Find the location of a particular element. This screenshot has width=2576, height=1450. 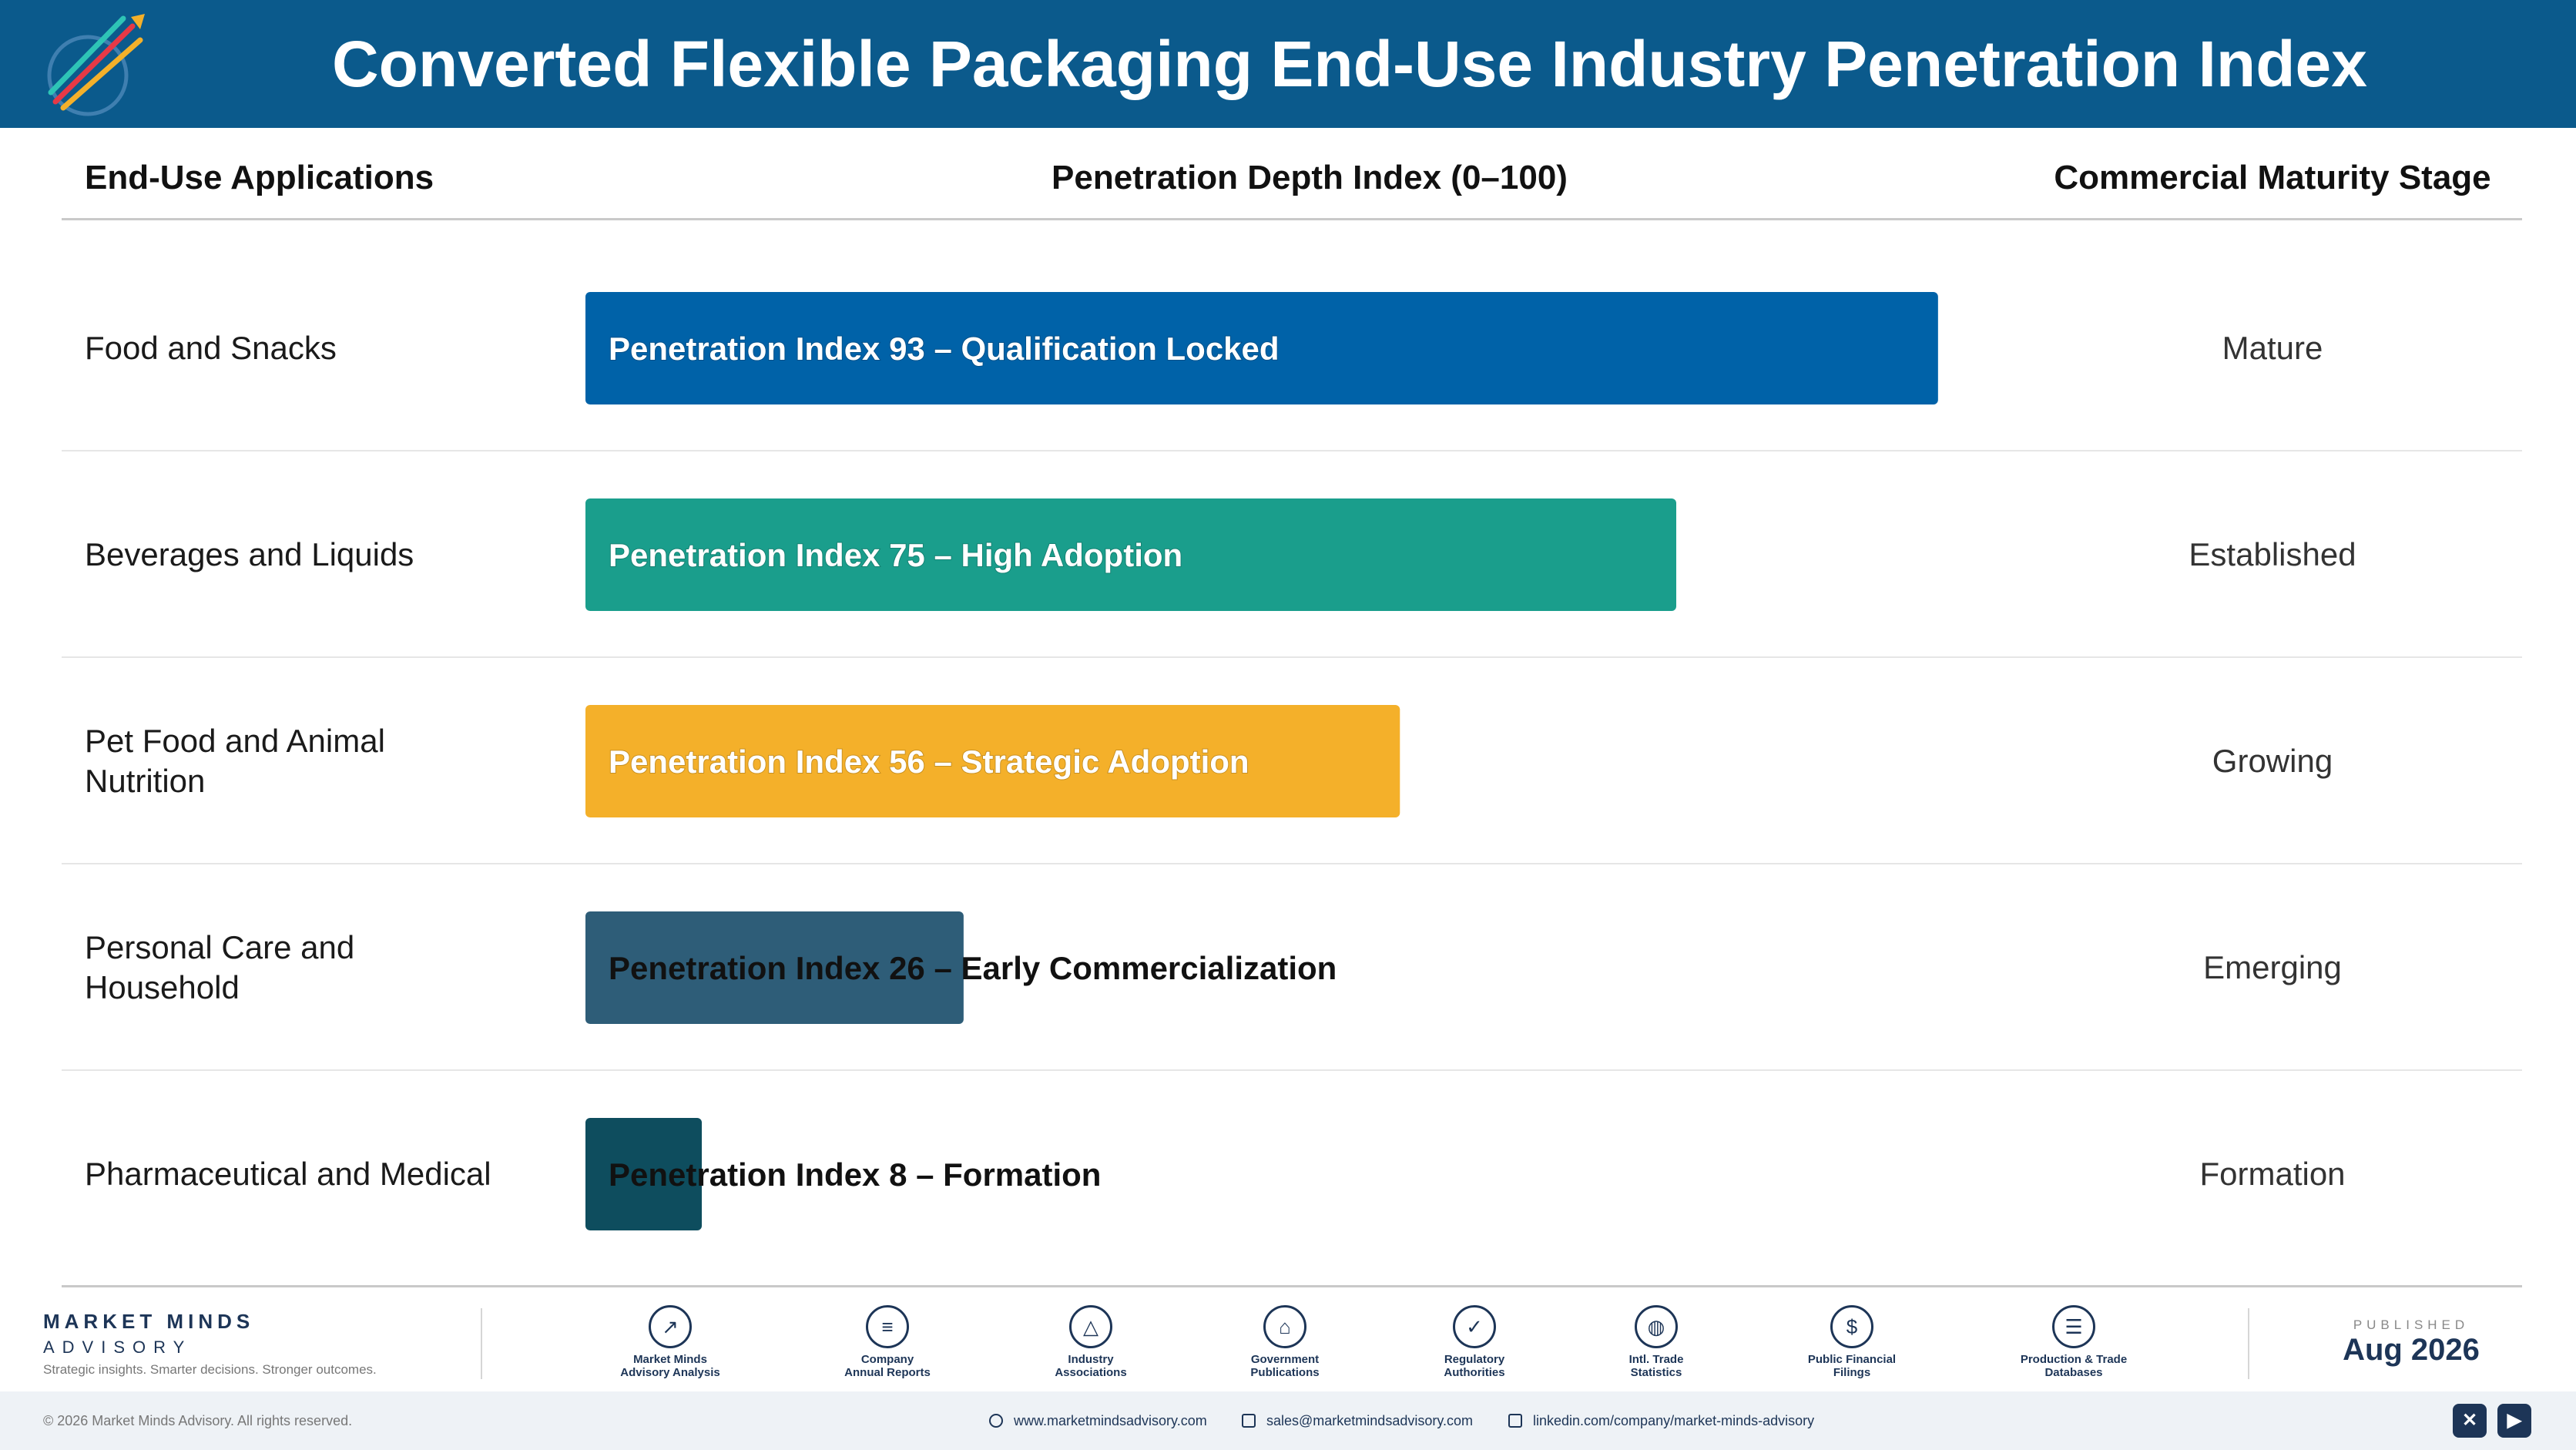

bar-pet-food-and-animal-nutrition is located at coordinates (992, 761).